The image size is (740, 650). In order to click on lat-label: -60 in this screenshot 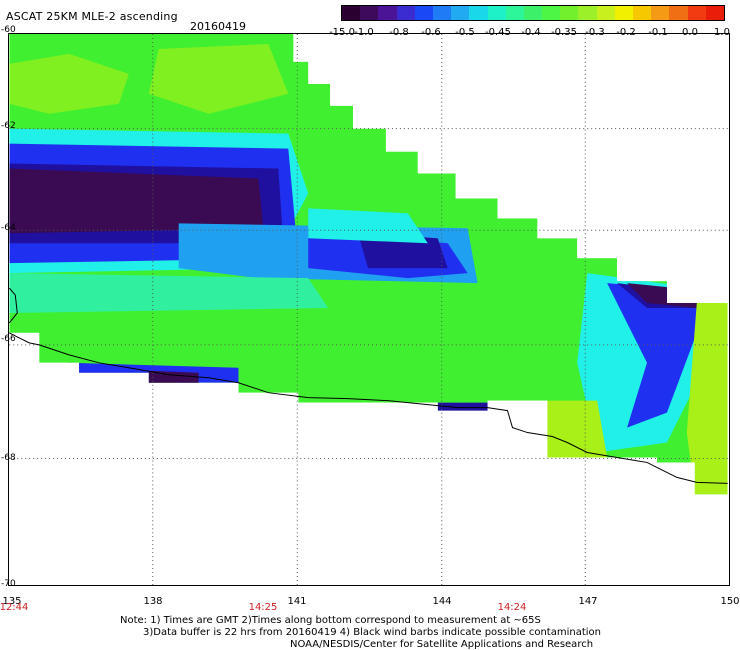, I will do `click(8, 30)`.